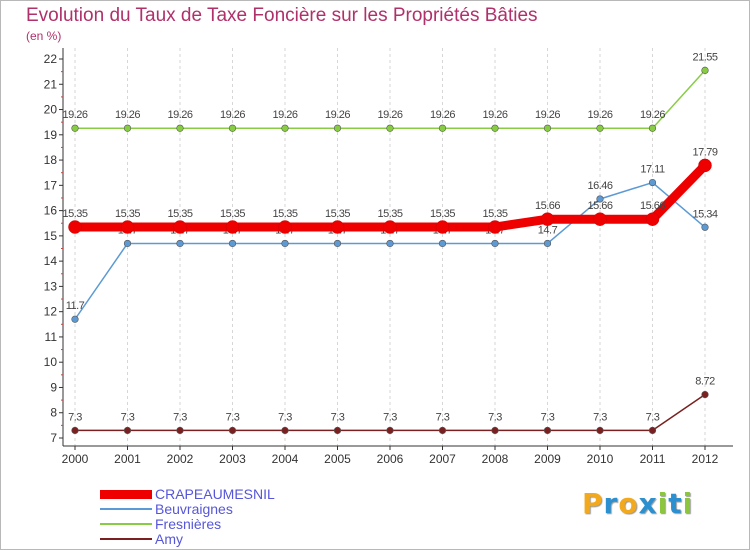 This screenshot has height=550, width=750. Describe the element at coordinates (51, 286) in the screenshot. I see `y-tick-label-13: 13` at that location.